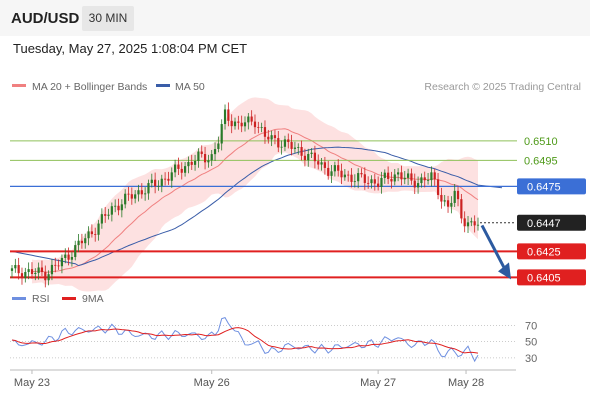 This screenshot has width=590, height=400. Describe the element at coordinates (541, 161) in the screenshot. I see `level-resistance-1-label: 0.6495` at that location.